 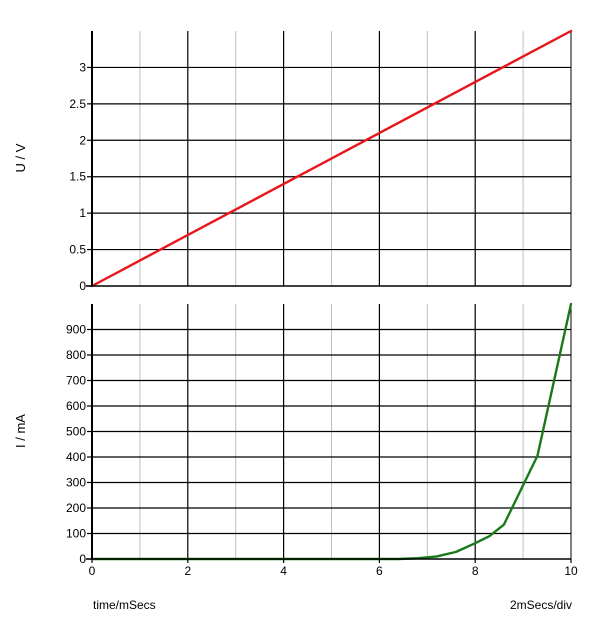 I want to click on current-xtick-label: 8, so click(x=475, y=571).